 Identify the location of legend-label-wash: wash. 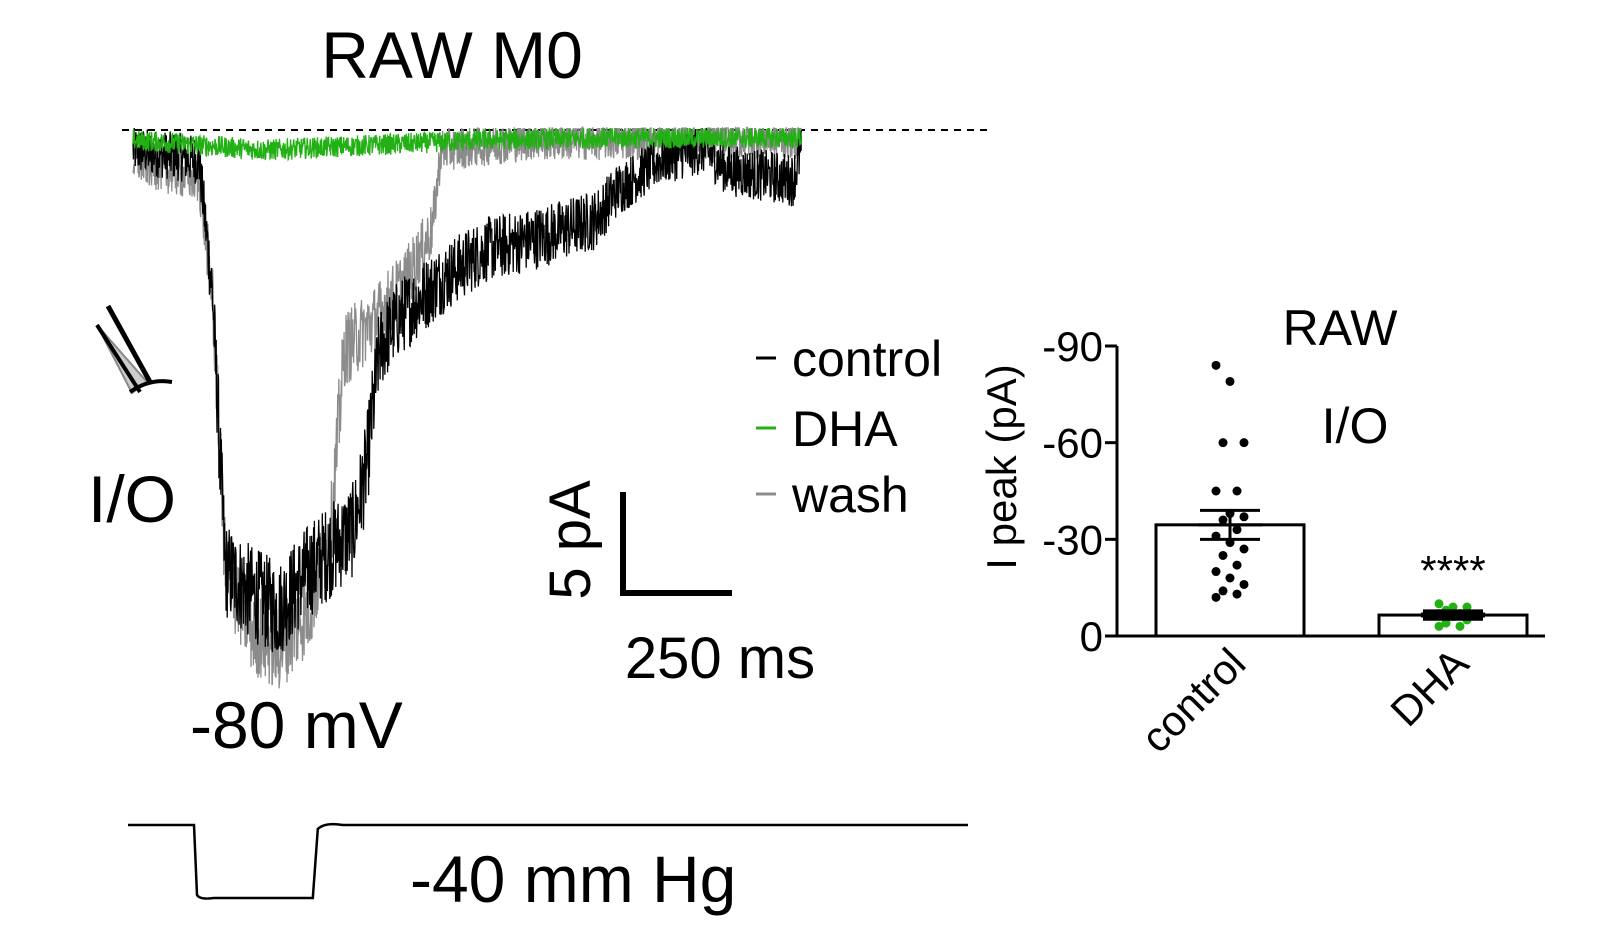
(850, 495).